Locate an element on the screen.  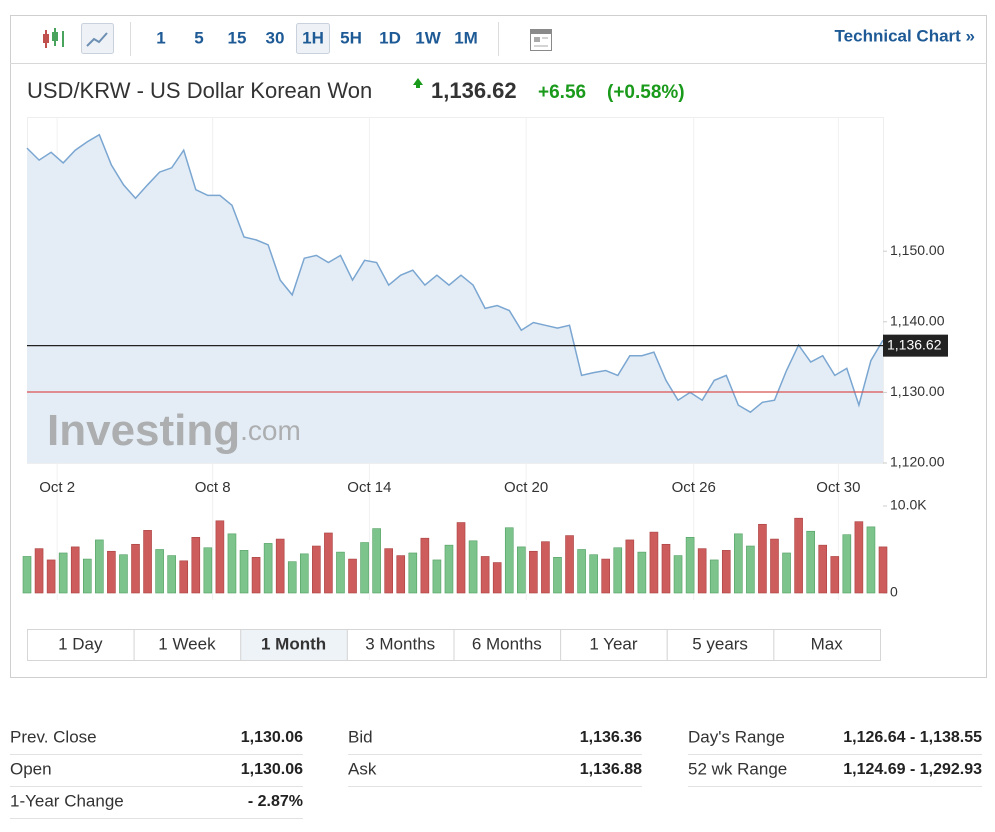
technical-chart-link: Technical Chart » is located at coordinates (905, 35).